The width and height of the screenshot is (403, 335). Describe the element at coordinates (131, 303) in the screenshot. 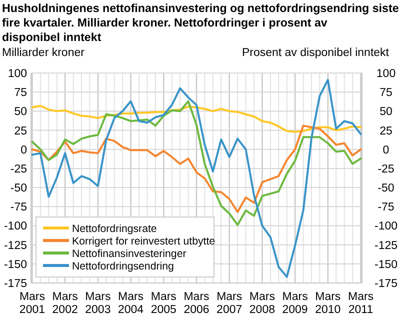

I see `x-tick-label: Mars 2004` at that location.